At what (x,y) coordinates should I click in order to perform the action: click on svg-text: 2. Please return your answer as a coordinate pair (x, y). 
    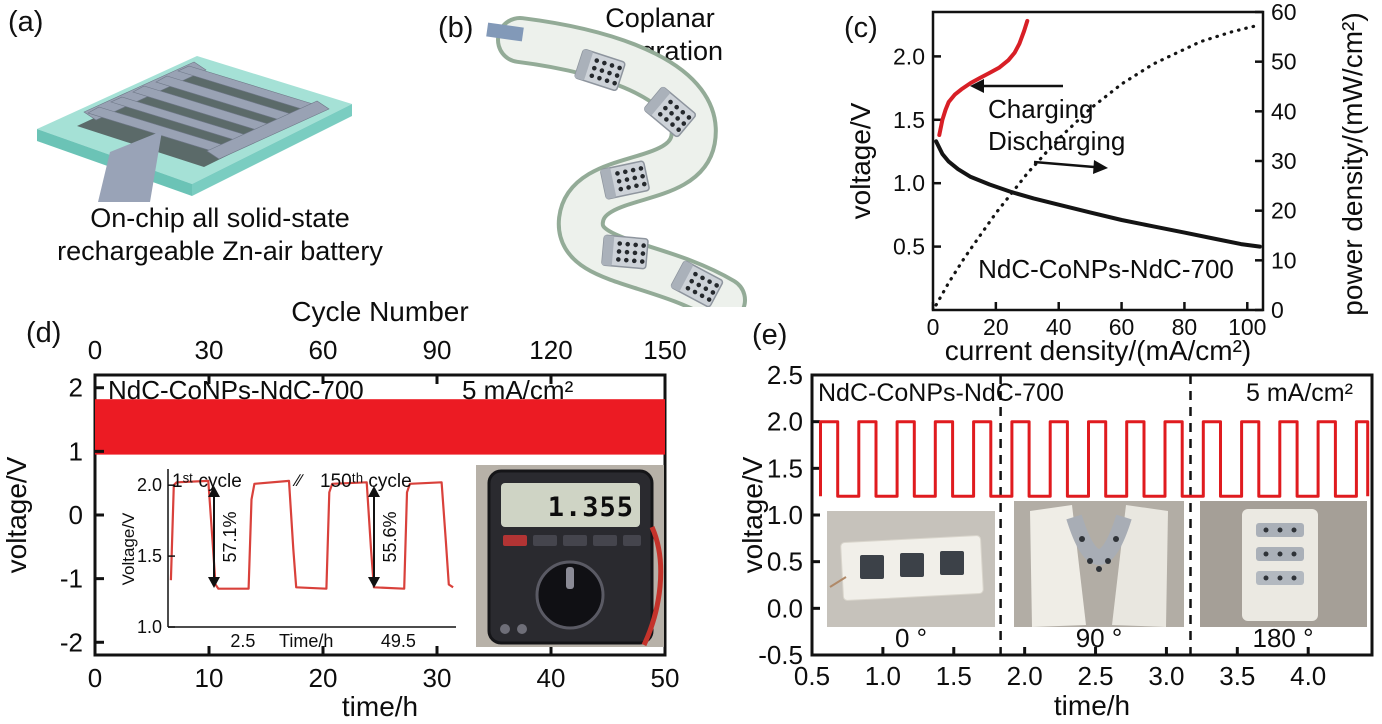
    Looking at the image, I should click on (76, 388).